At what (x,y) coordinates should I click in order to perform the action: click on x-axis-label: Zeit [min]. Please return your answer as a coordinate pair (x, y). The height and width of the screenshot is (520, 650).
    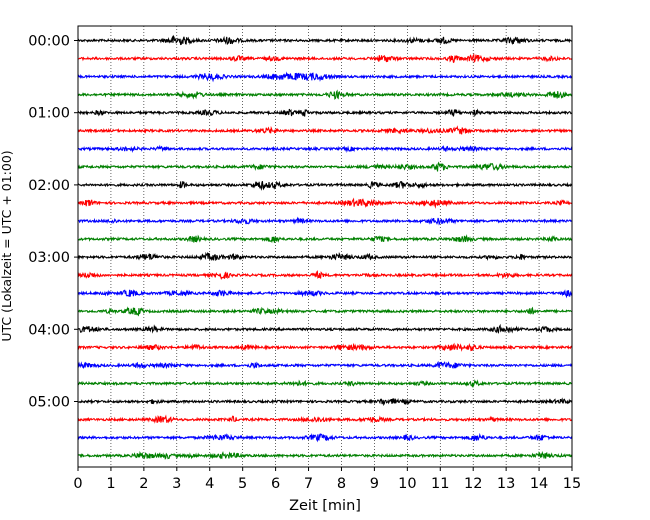
    Looking at the image, I should click on (325, 506).